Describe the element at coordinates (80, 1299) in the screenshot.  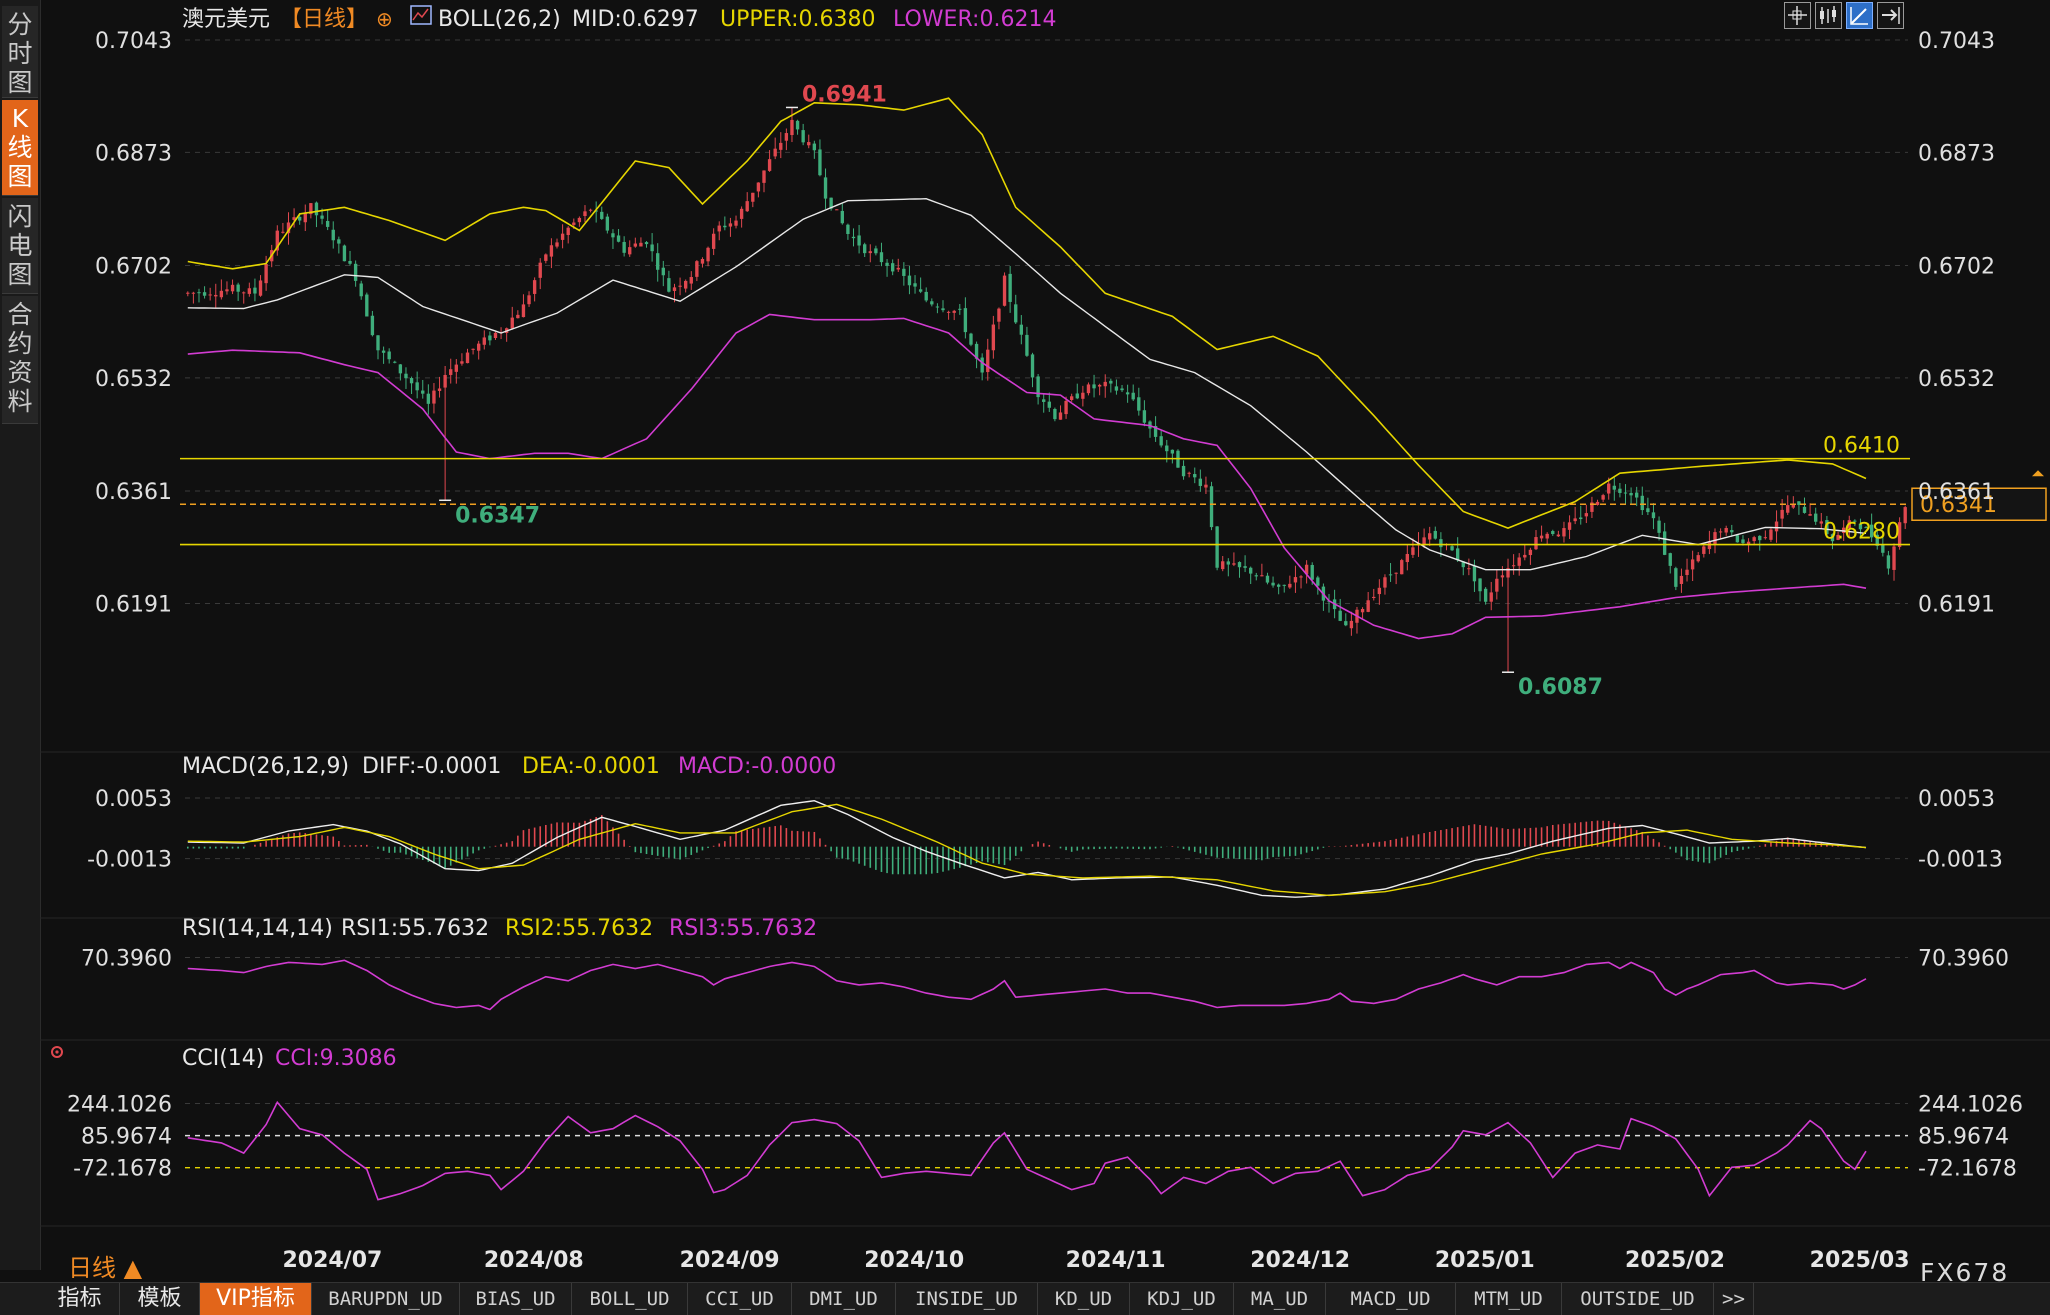
I see `tab-indicators: 指标` at that location.